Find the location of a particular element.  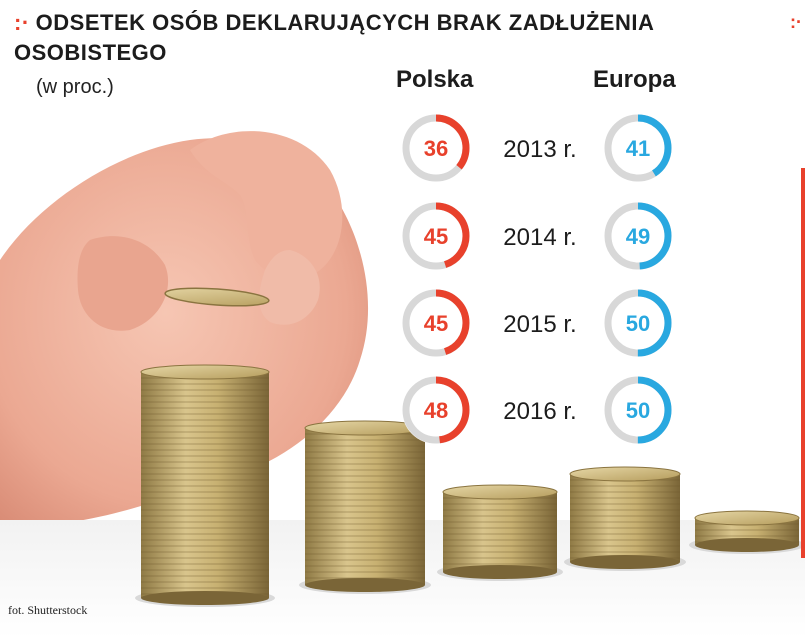

year-label: 2013 r. is located at coordinates (539, 149).